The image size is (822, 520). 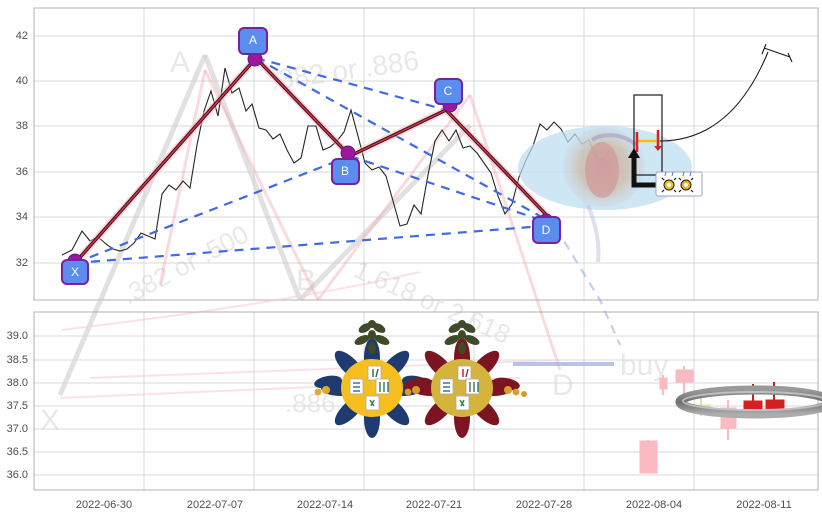 I want to click on y-tick: 39.0, so click(x=17, y=336).